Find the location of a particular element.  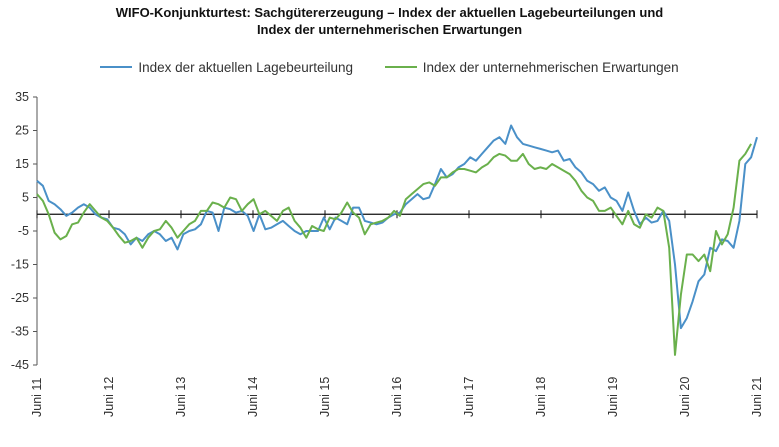

x-tick-label: Juni 11 is located at coordinates (37, 397).